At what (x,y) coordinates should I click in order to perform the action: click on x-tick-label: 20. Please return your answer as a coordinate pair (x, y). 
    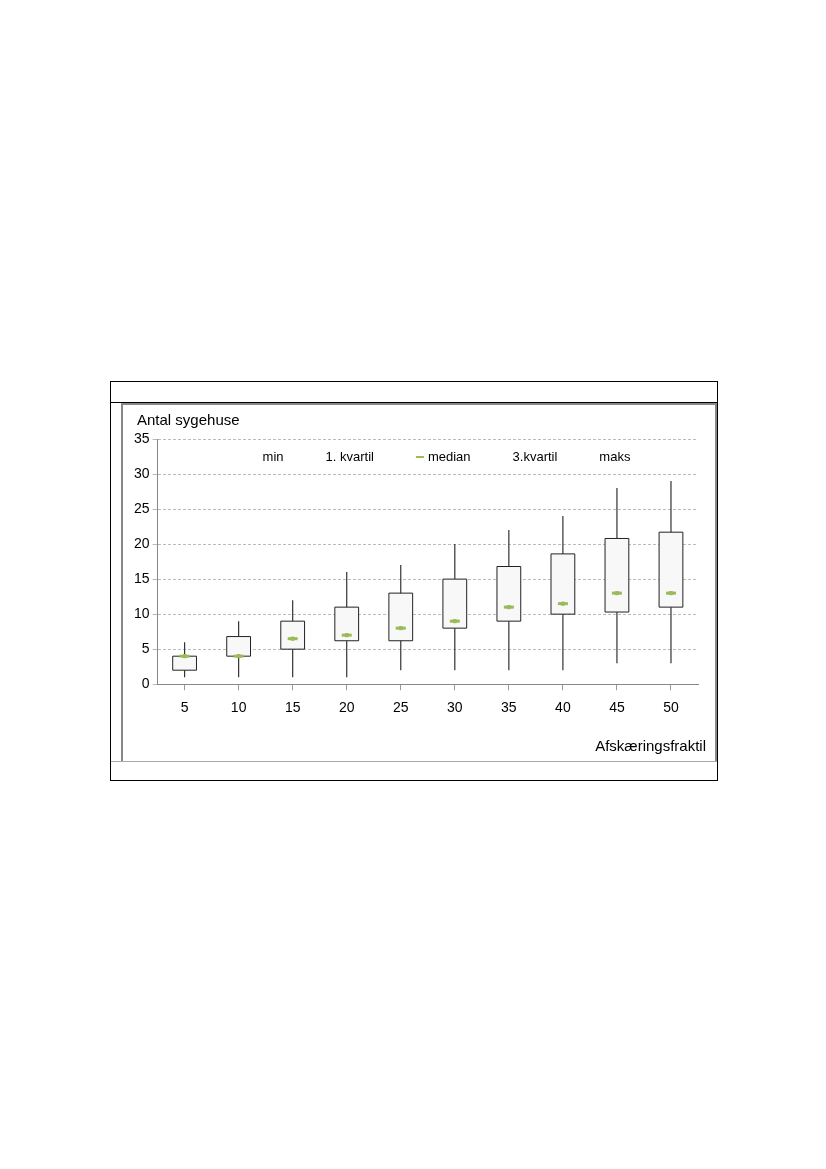
    Looking at the image, I should click on (346, 707).